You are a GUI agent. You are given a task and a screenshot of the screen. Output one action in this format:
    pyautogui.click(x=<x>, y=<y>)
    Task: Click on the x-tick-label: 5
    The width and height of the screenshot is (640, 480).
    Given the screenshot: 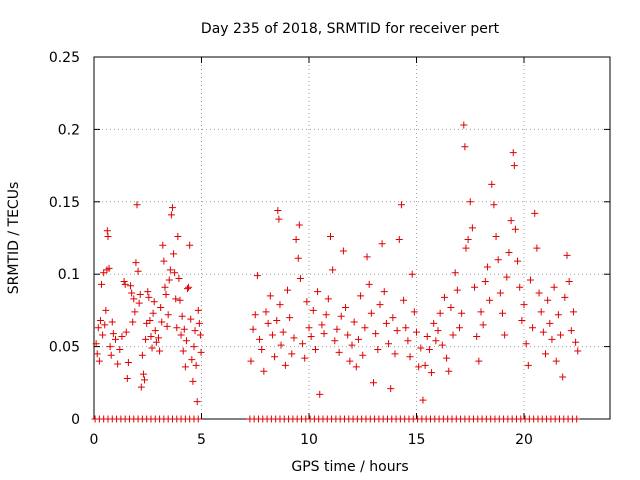 What is the action you would take?
    pyautogui.click(x=201, y=440)
    